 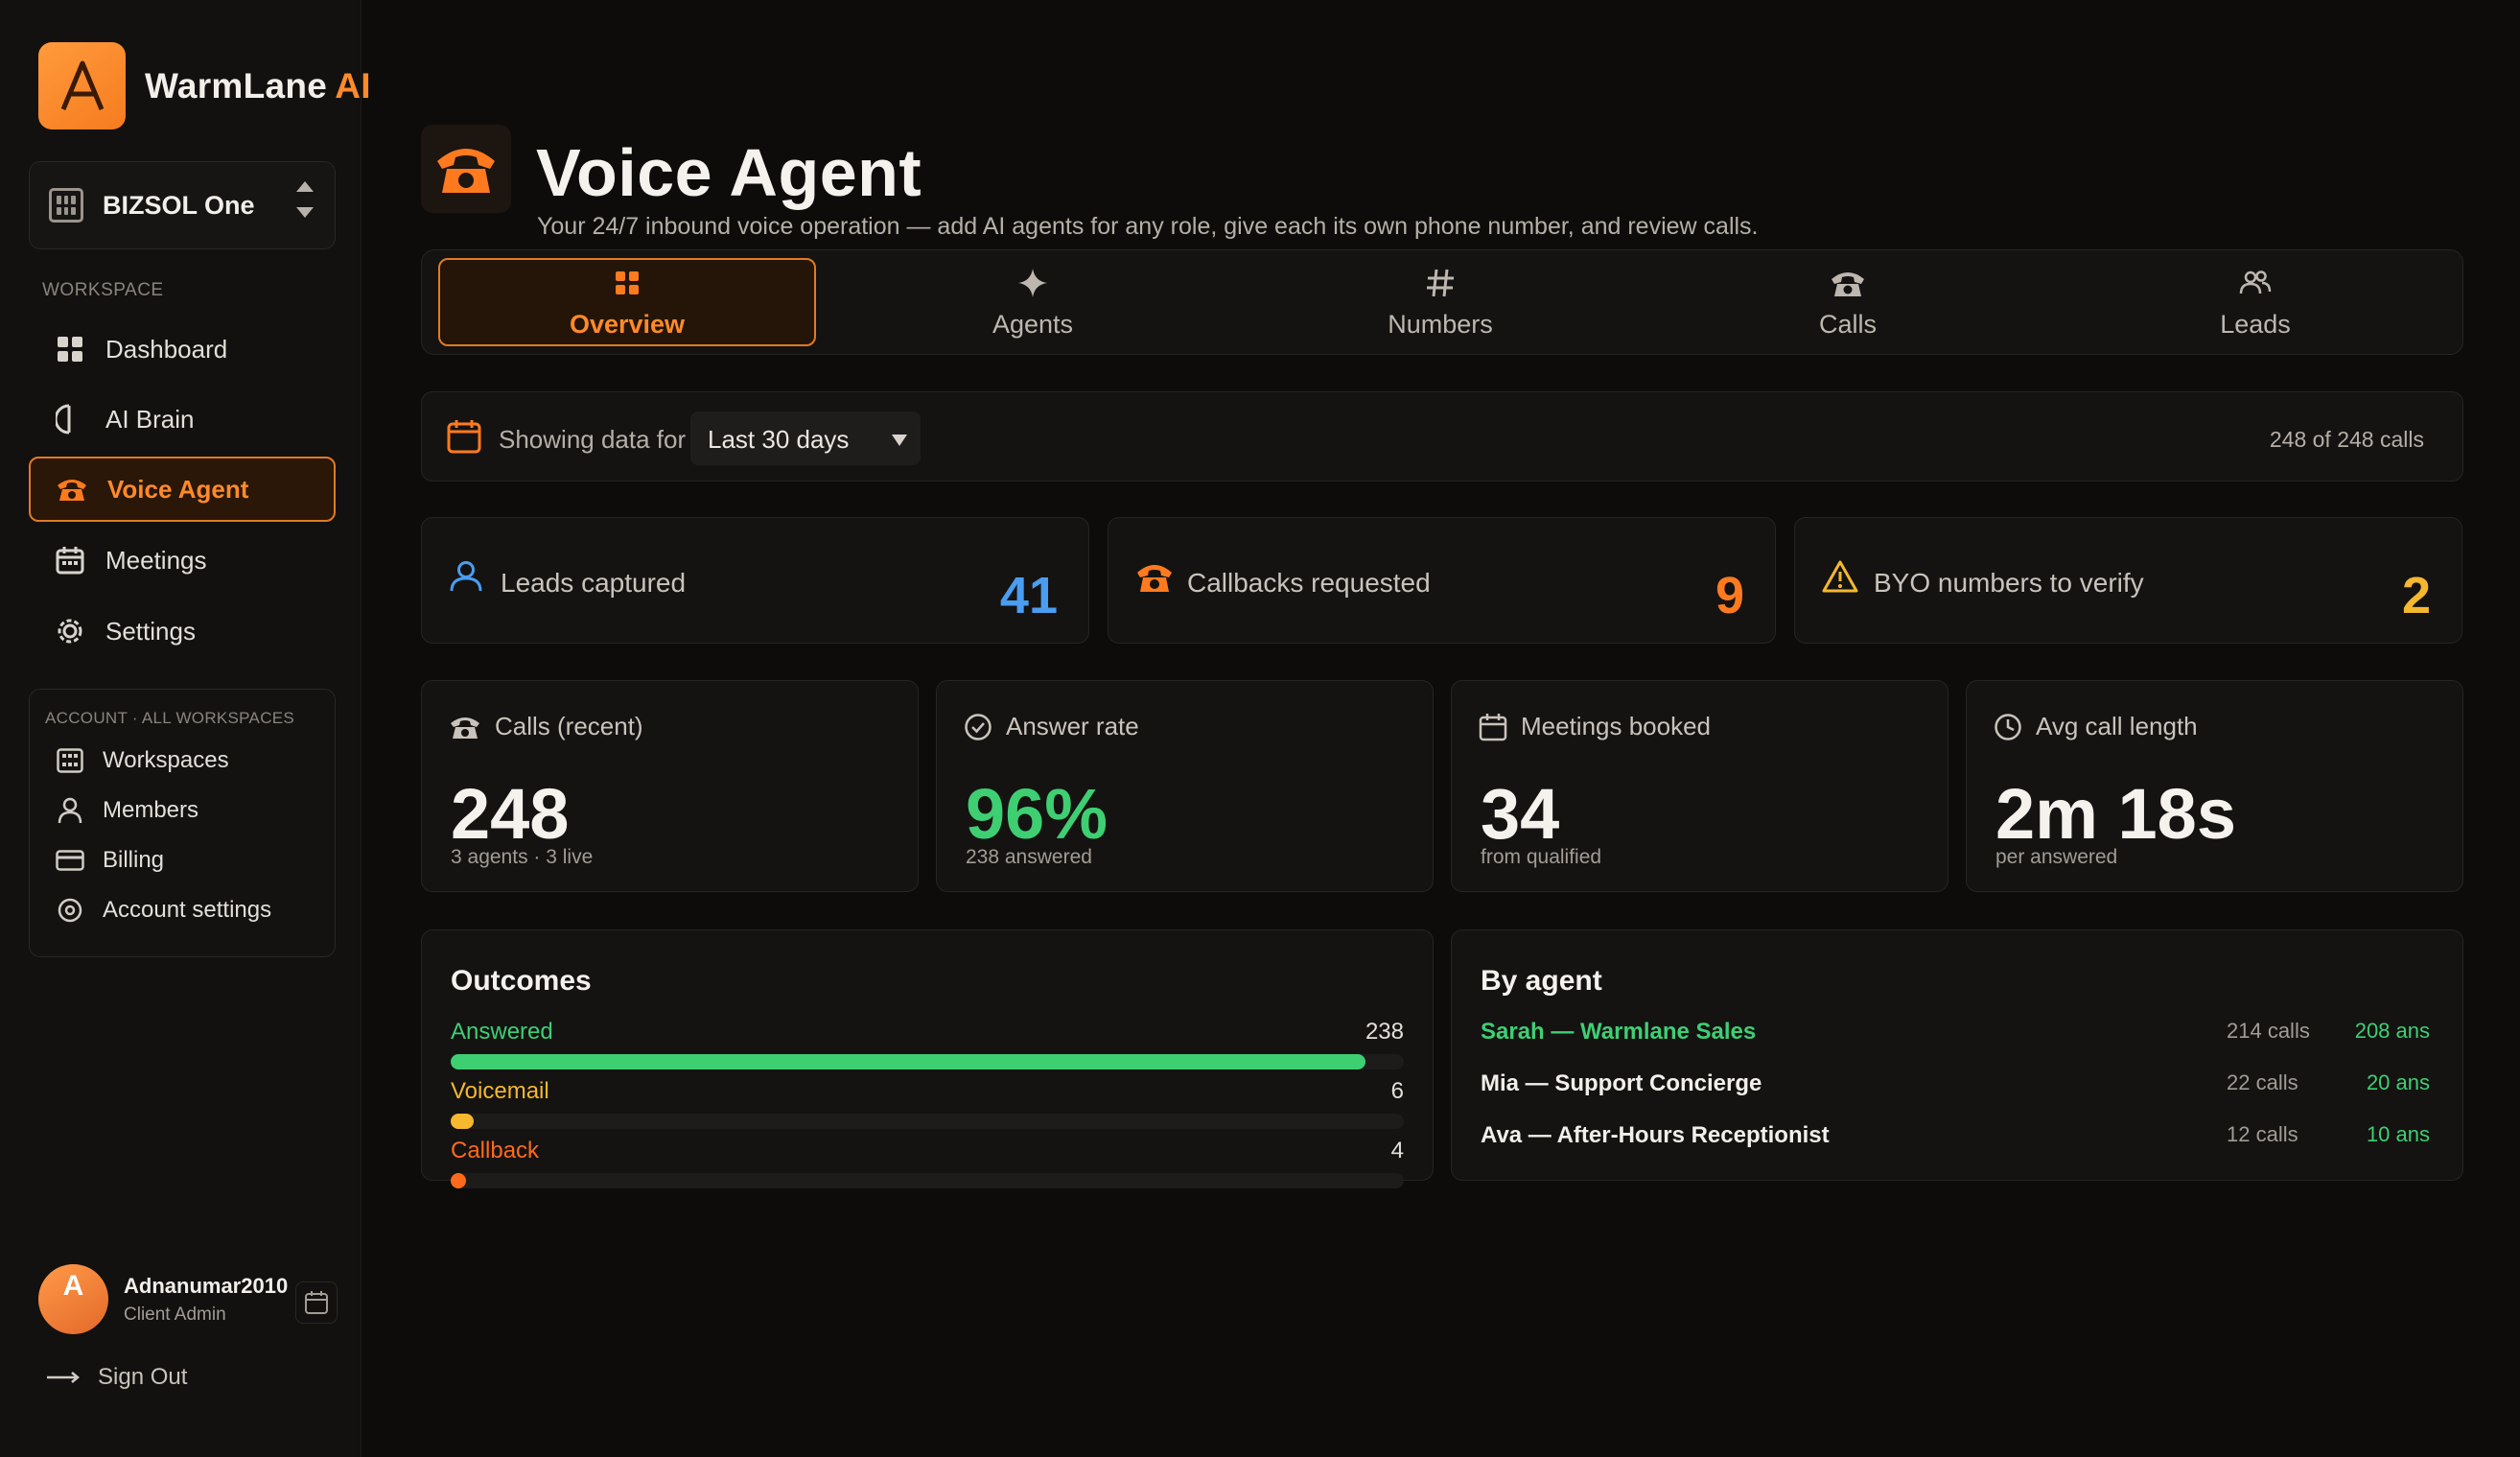 What do you see at coordinates (670, 786) in the screenshot?
I see `stat-calls-recent: Calls (recent) 248 3 agents · 3 live` at bounding box center [670, 786].